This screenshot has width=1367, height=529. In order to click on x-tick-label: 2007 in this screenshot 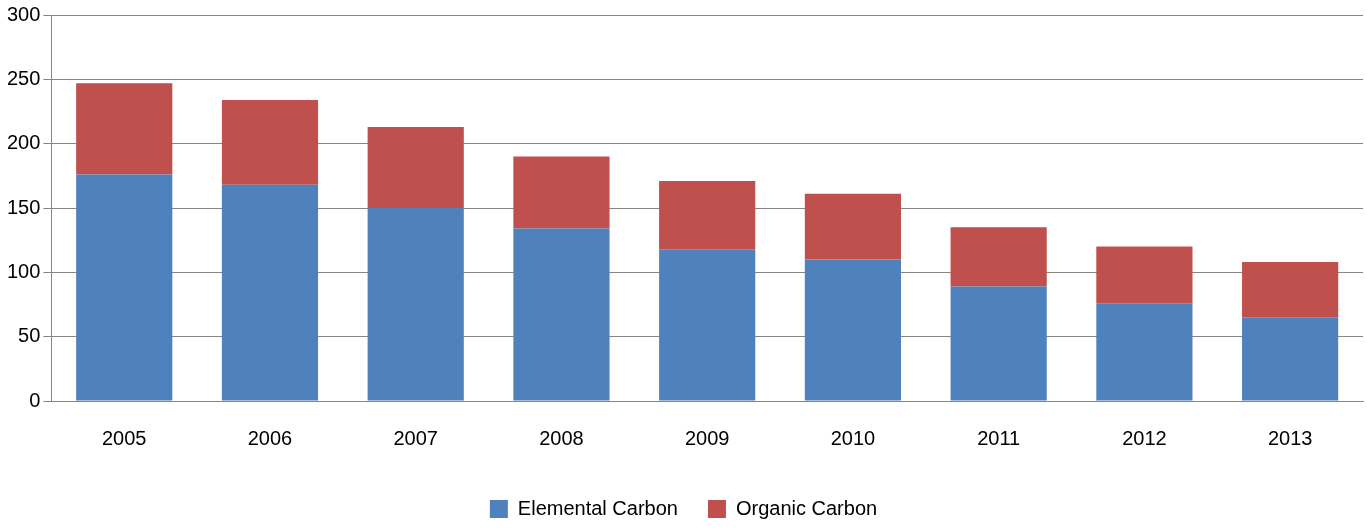, I will do `click(415, 437)`.